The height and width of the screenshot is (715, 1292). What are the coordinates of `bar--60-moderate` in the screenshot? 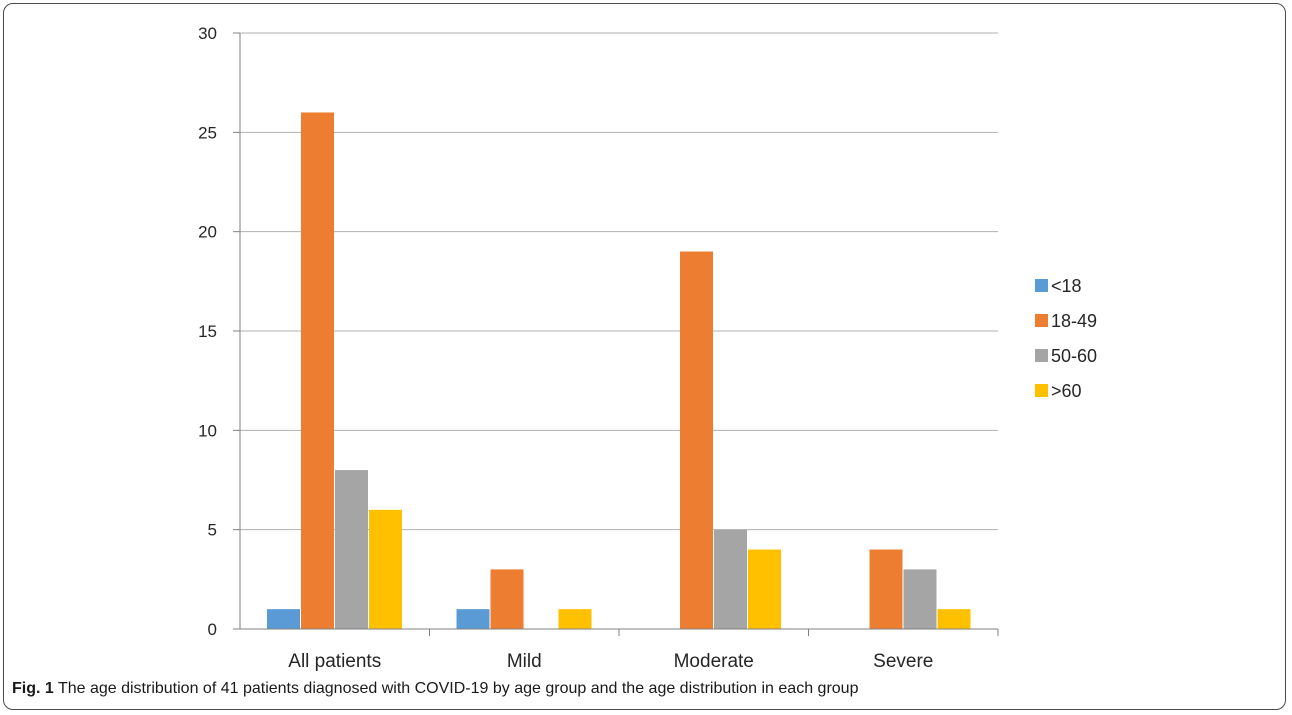 It's located at (764, 589).